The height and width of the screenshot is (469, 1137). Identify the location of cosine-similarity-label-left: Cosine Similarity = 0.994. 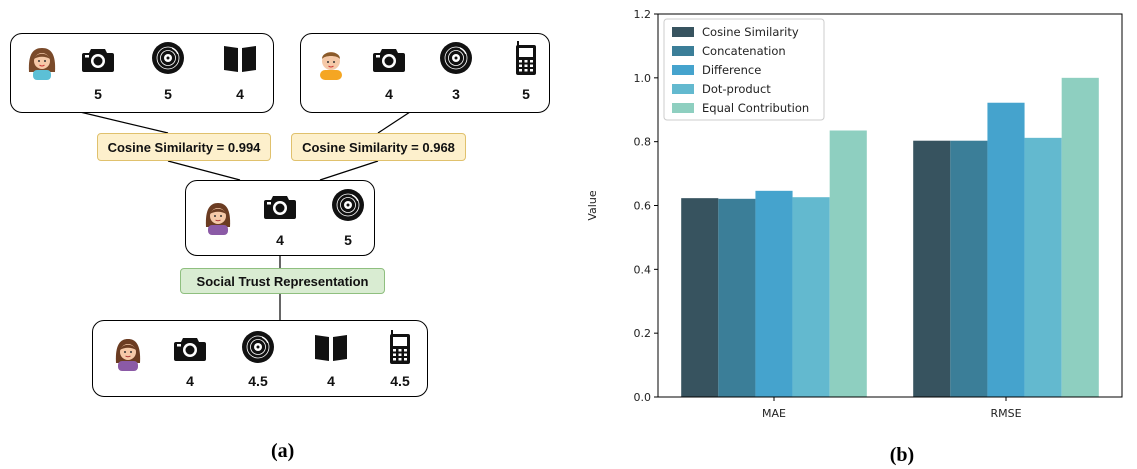
(184, 147).